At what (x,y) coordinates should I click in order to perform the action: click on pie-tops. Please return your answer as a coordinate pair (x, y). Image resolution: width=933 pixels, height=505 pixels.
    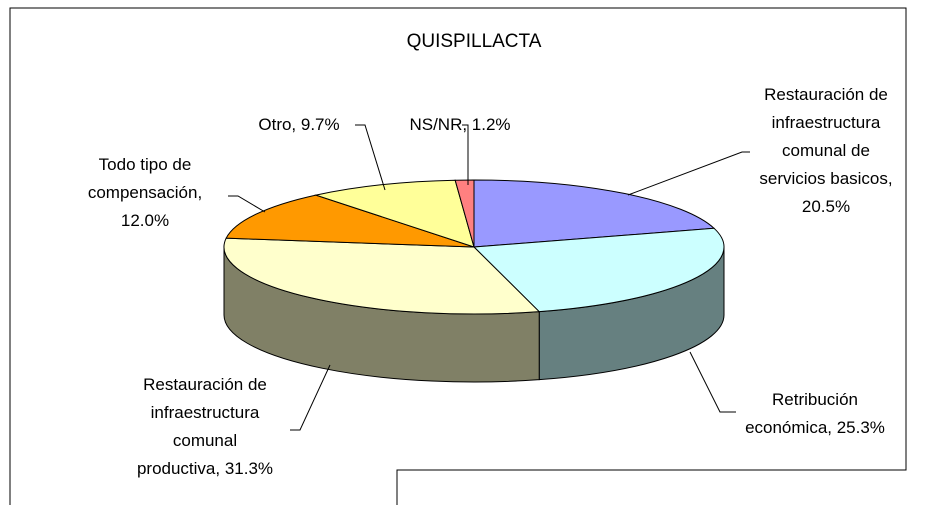
    Looking at the image, I should click on (474, 247).